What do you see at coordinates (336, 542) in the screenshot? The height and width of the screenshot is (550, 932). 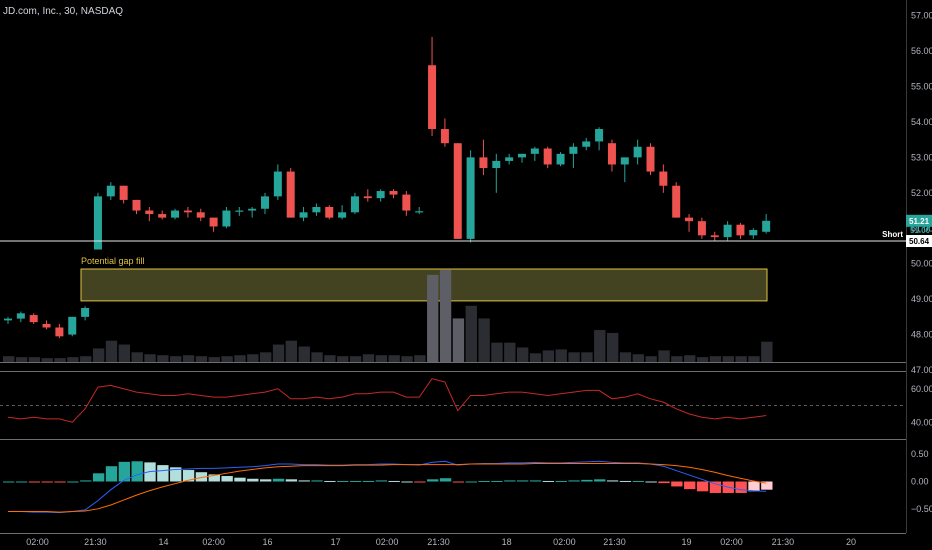 I see `time-tick-label: 17` at bounding box center [336, 542].